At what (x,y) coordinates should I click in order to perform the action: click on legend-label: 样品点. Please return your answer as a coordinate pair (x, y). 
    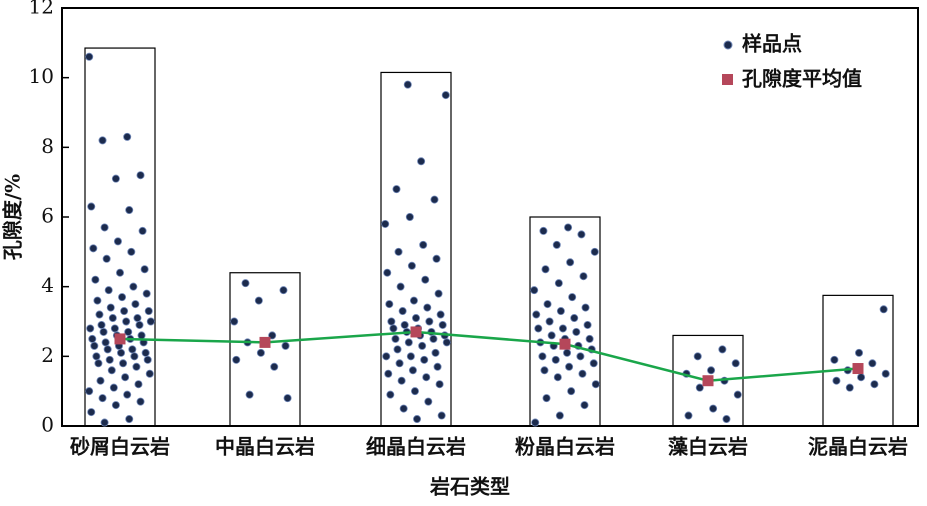
    Looking at the image, I should click on (772, 44).